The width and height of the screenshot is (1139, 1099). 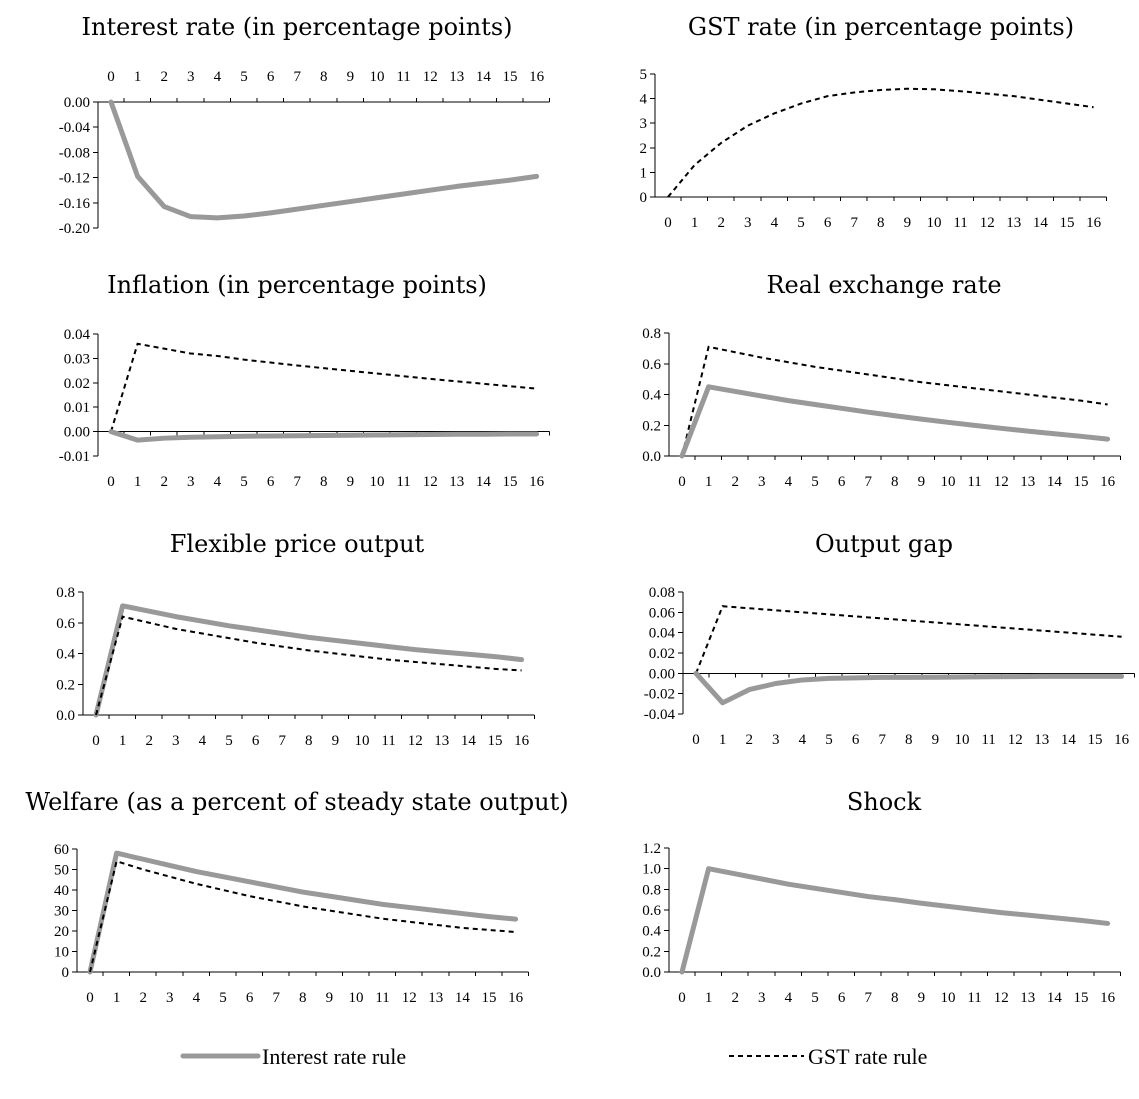 I want to click on y-tick-label: -0.12, so click(x=74, y=179).